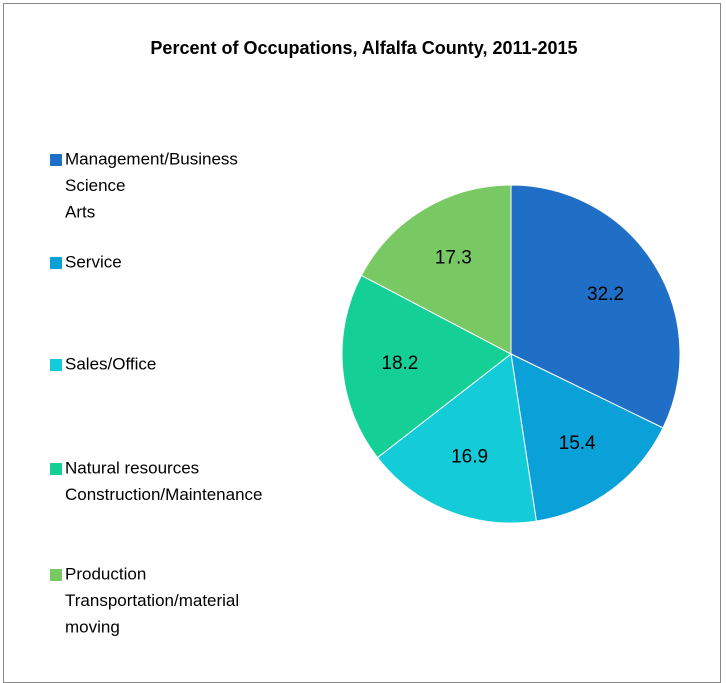 The width and height of the screenshot is (726, 683). Describe the element at coordinates (92, 626) in the screenshot. I see `legend-label: moving` at that location.